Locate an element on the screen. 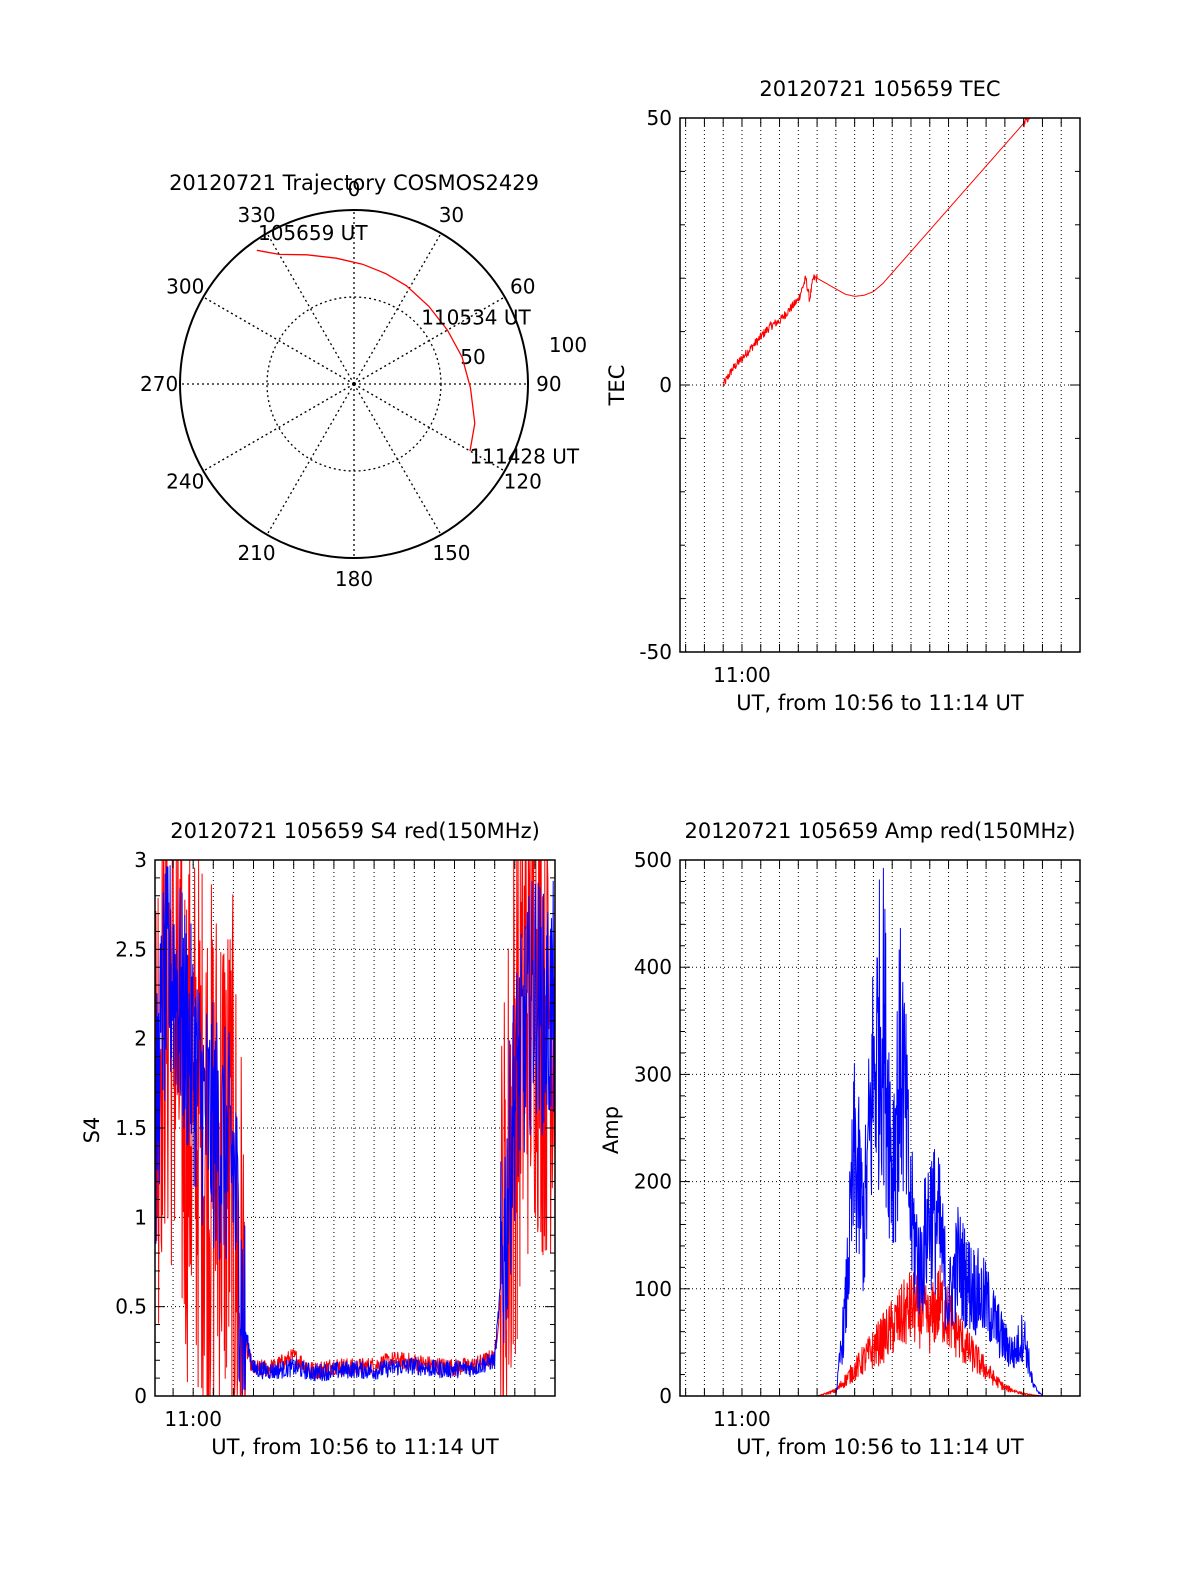  s4-title: 20120721 105659 S4 red(150MHz) is located at coordinates (355, 831).